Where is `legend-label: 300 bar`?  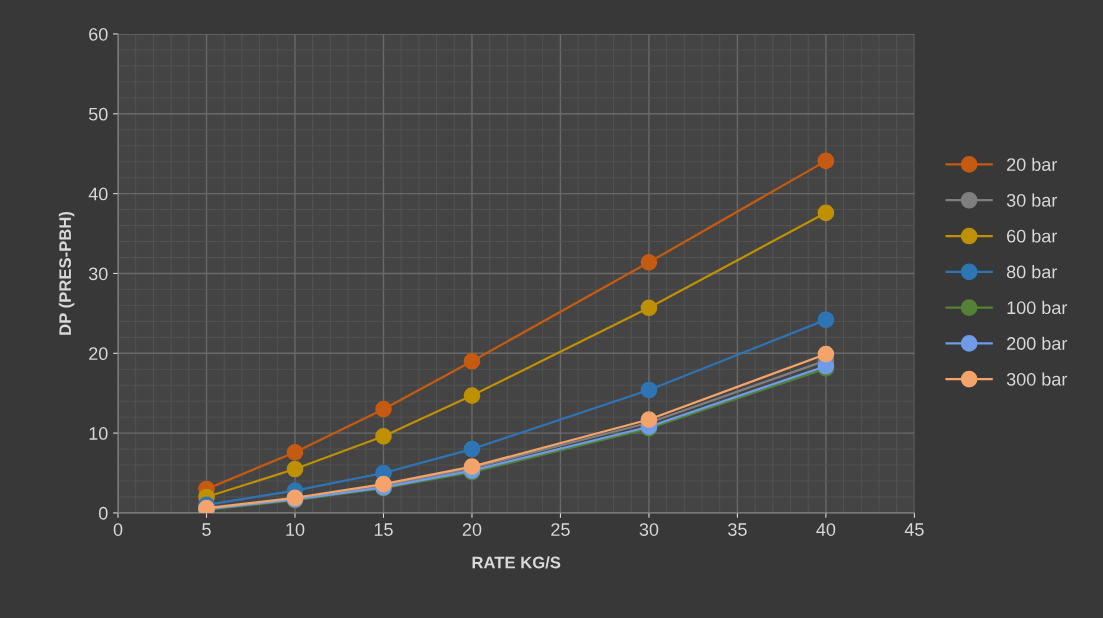 legend-label: 300 bar is located at coordinates (1037, 379).